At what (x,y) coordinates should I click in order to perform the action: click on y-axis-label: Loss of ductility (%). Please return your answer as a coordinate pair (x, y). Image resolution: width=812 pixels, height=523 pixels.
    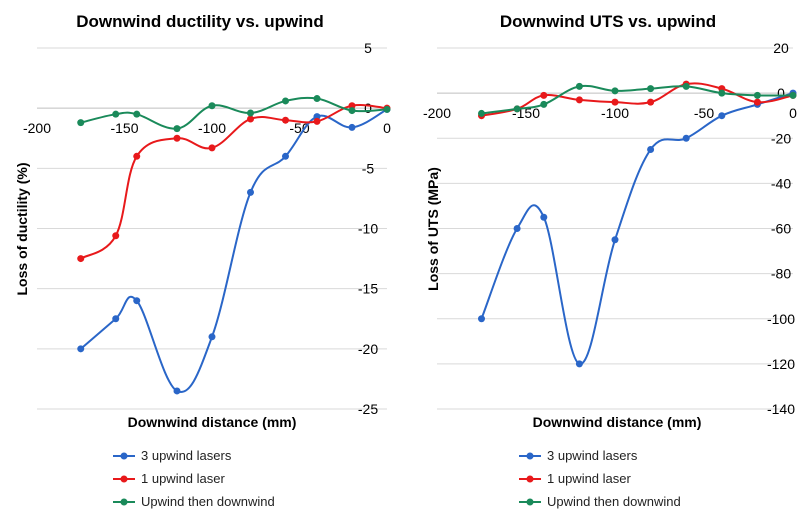
    Looking at the image, I should click on (22, 229).